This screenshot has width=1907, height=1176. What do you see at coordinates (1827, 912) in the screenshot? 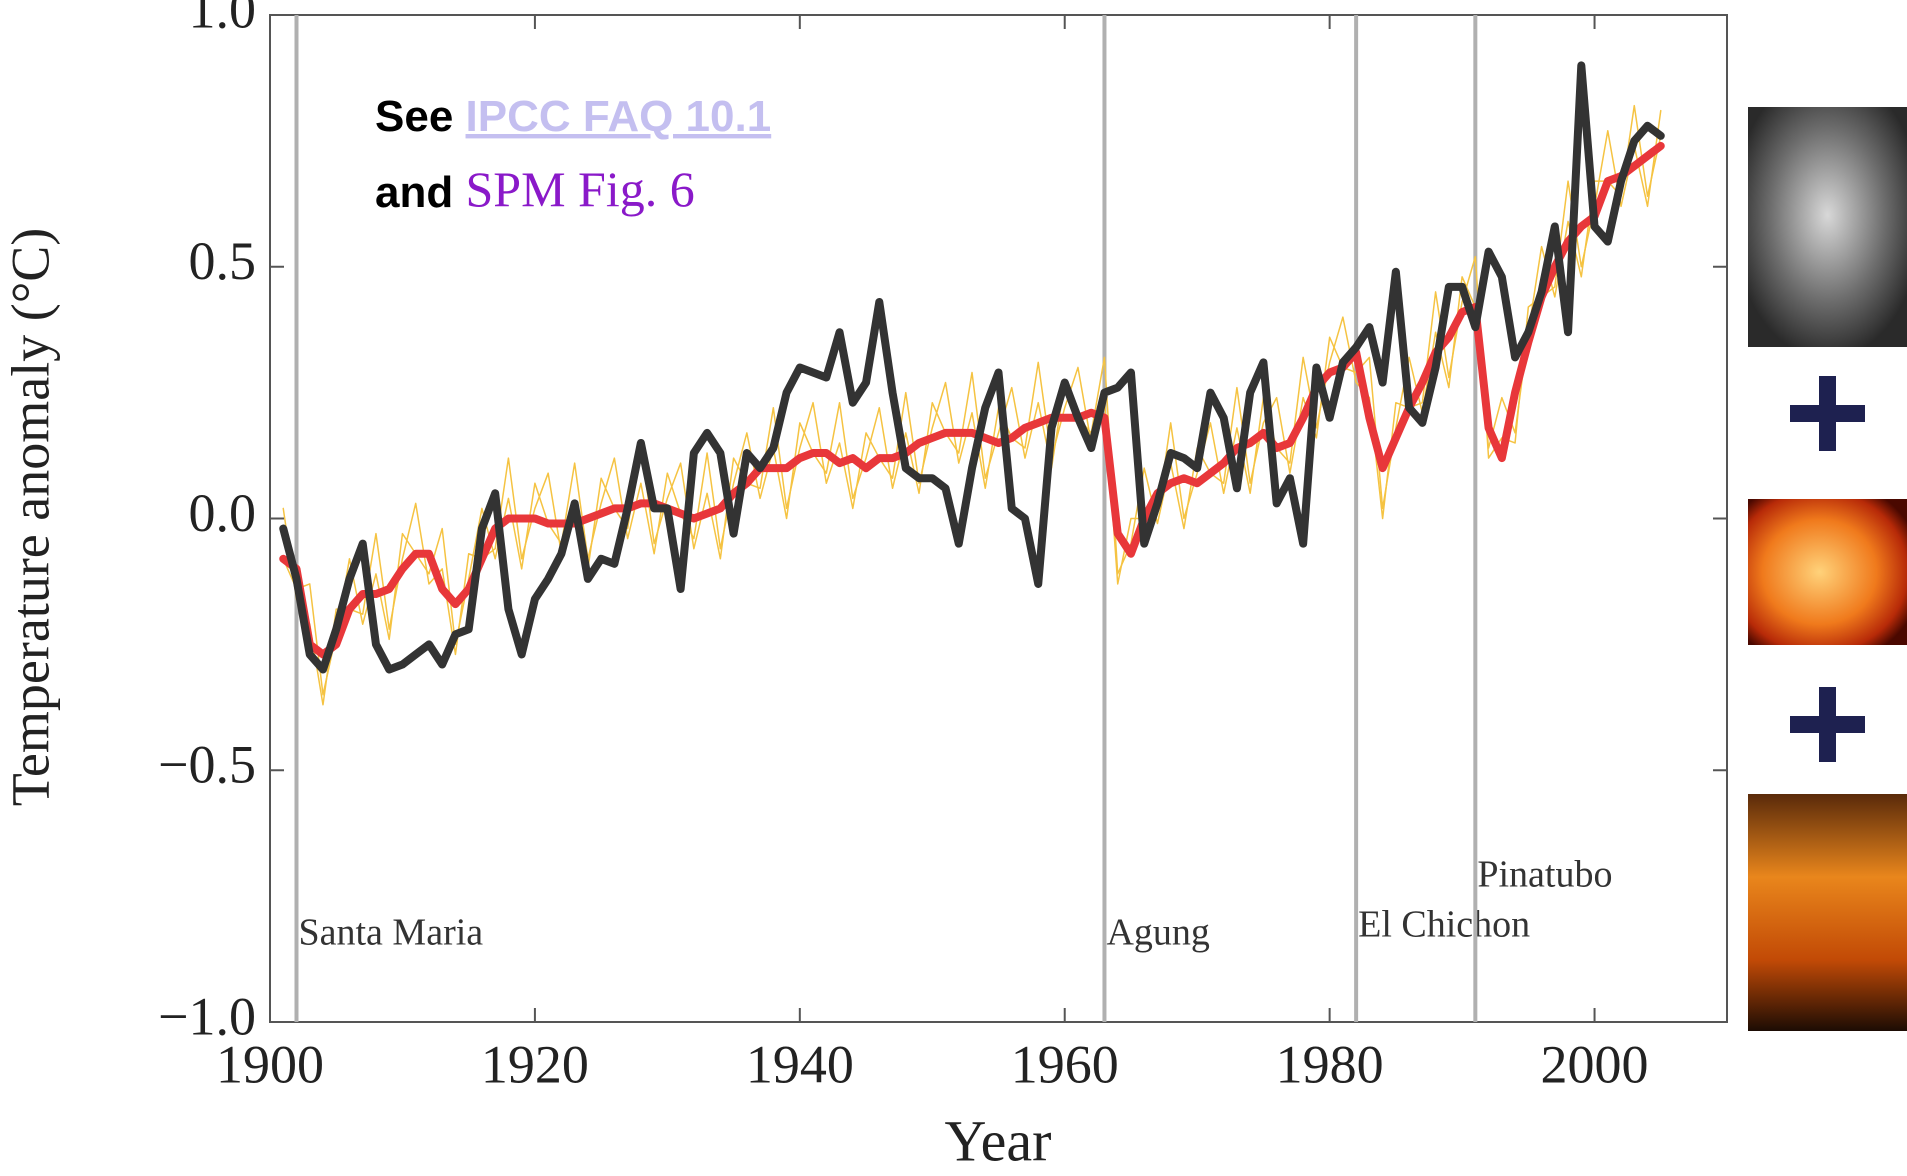
I see `industry-image` at bounding box center [1827, 912].